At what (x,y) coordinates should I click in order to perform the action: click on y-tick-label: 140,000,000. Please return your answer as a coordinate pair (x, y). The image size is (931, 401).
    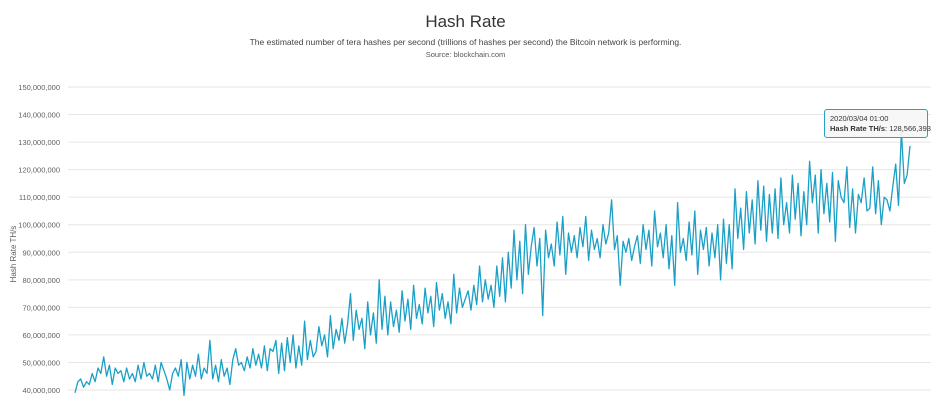
    Looking at the image, I should click on (39, 115).